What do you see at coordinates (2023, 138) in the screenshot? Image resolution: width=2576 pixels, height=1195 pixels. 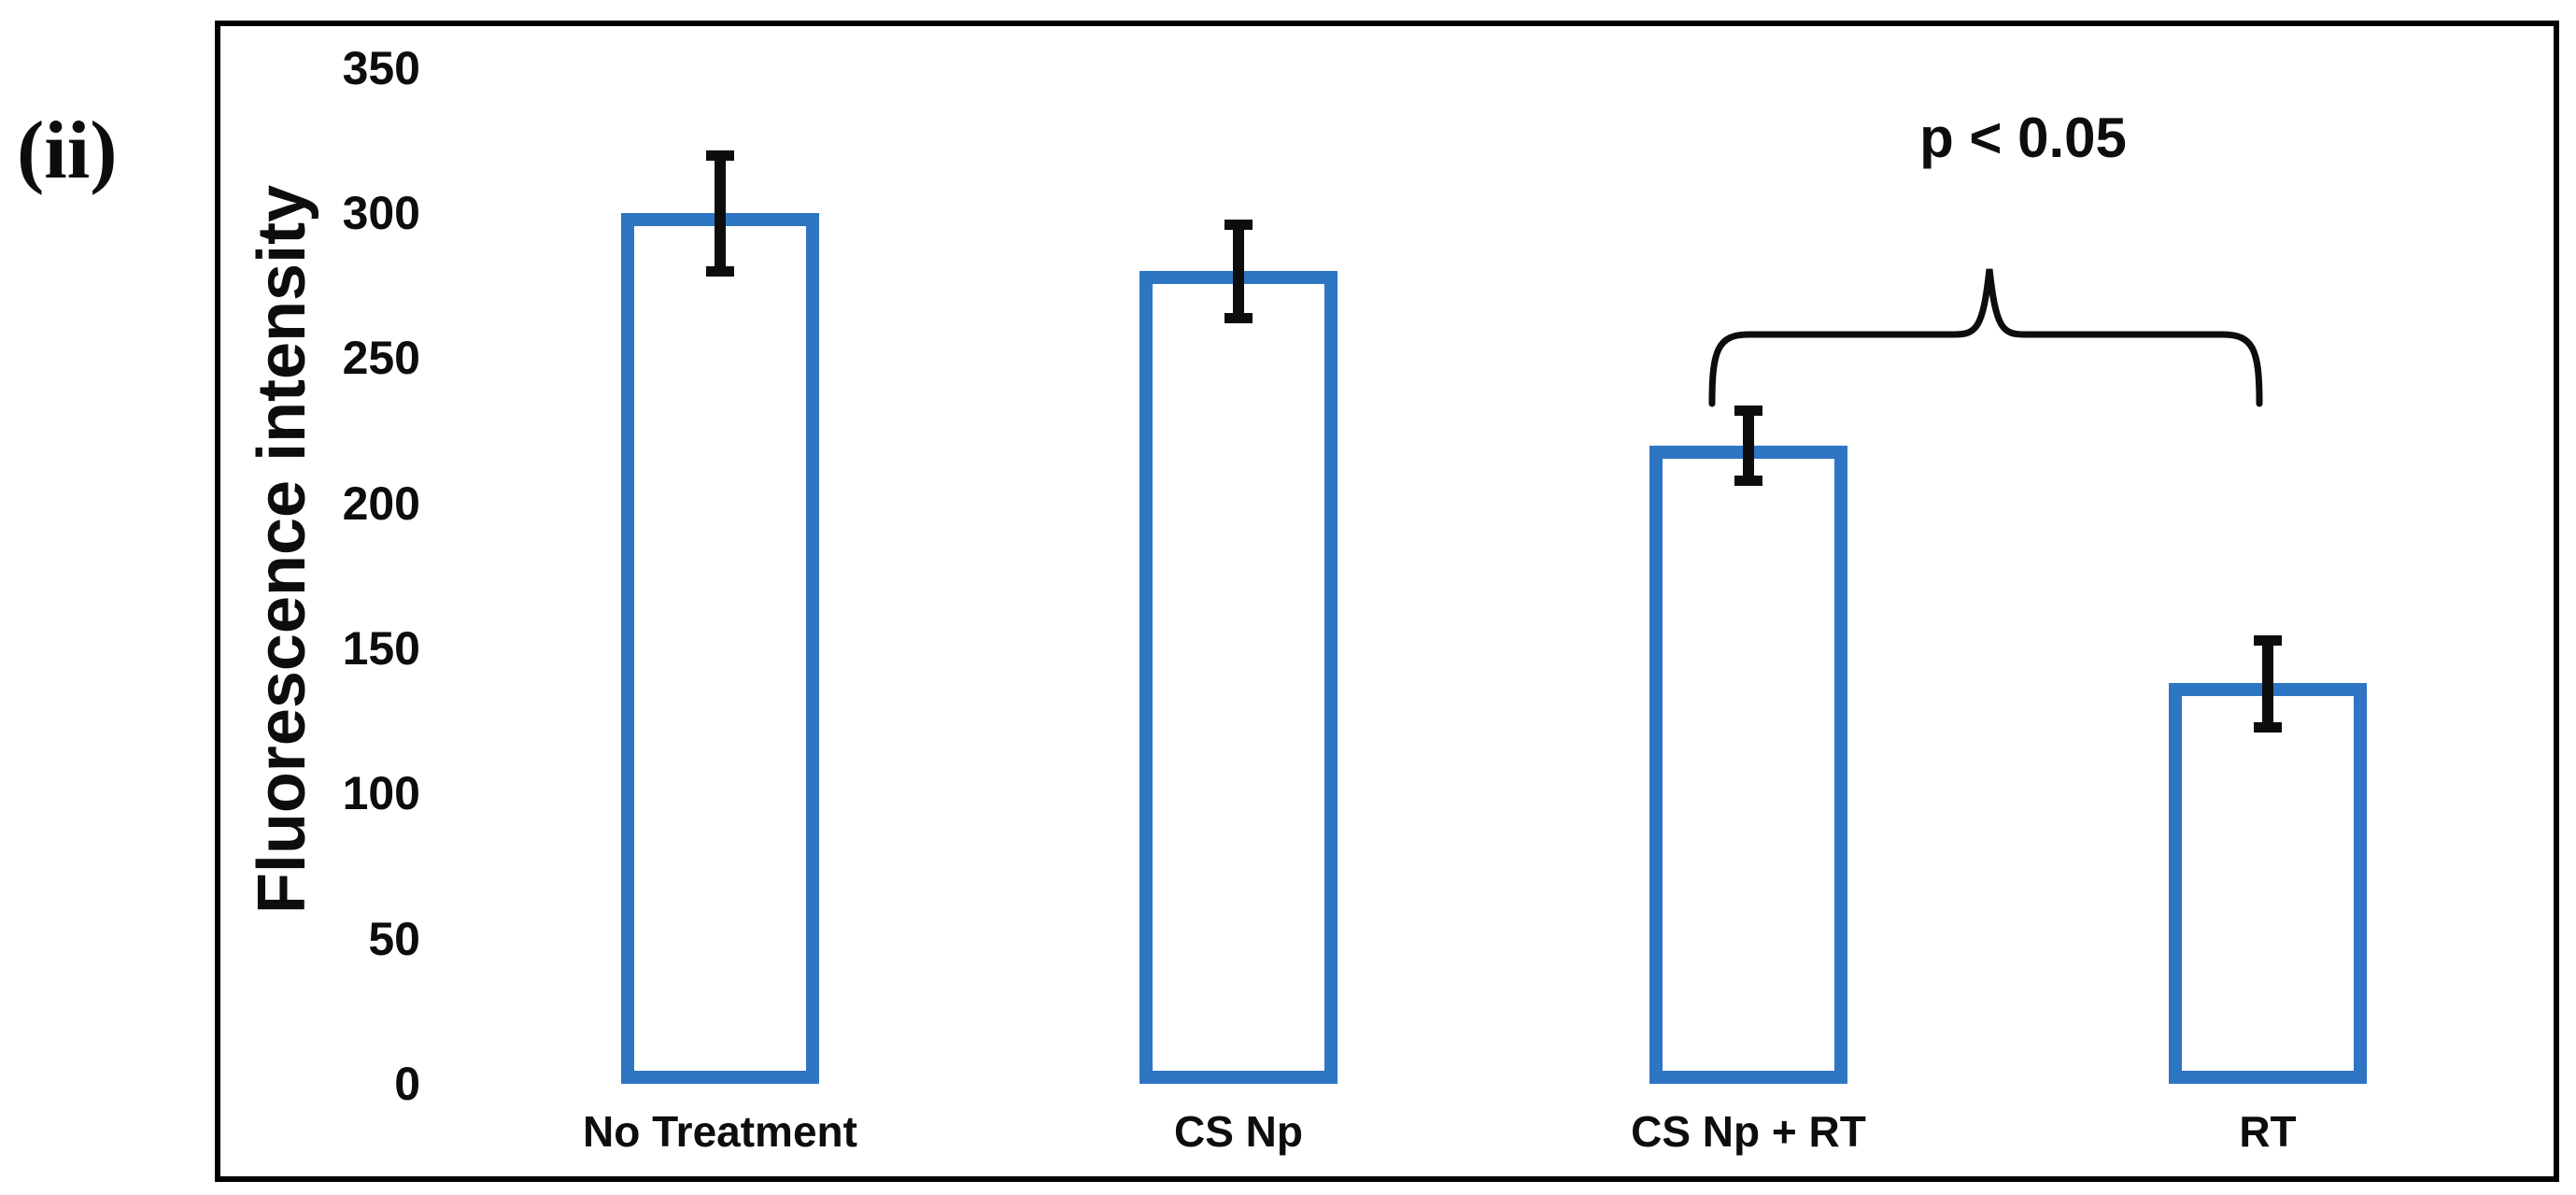 I see `significance-label: p < 0.05` at bounding box center [2023, 138].